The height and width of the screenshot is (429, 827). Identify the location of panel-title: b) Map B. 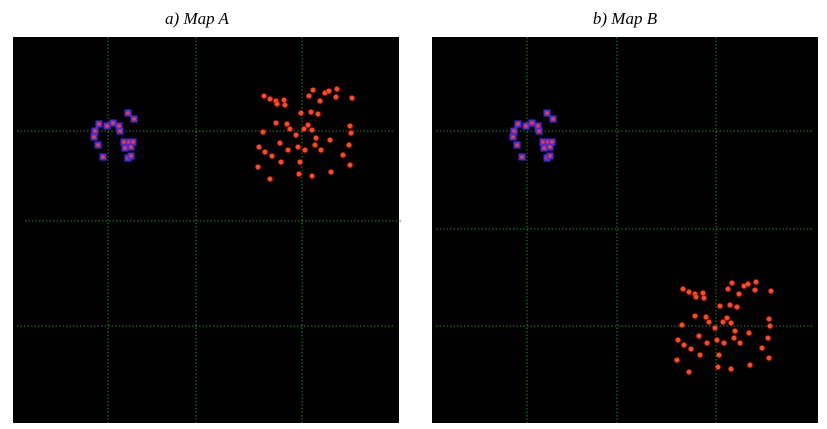
(625, 18).